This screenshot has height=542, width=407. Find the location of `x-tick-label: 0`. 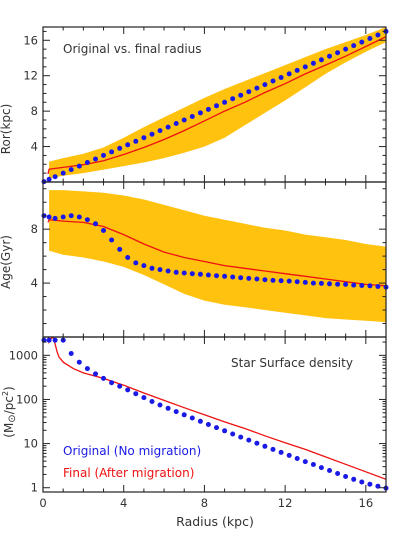

x-tick-label: 0 is located at coordinates (42, 503).